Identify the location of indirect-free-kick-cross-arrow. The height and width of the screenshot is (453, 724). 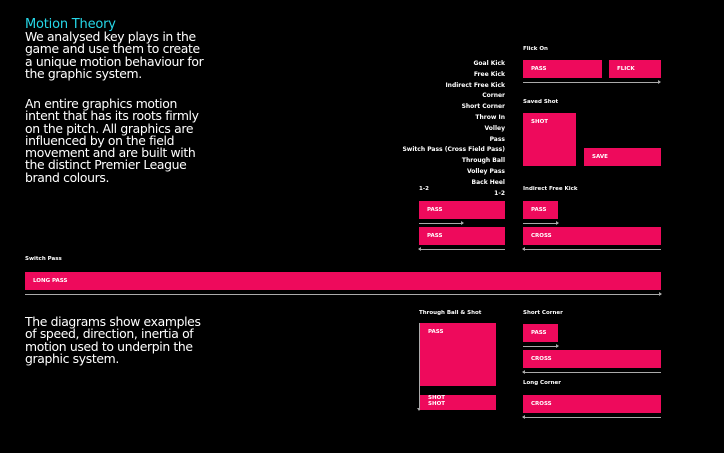
(591, 249).